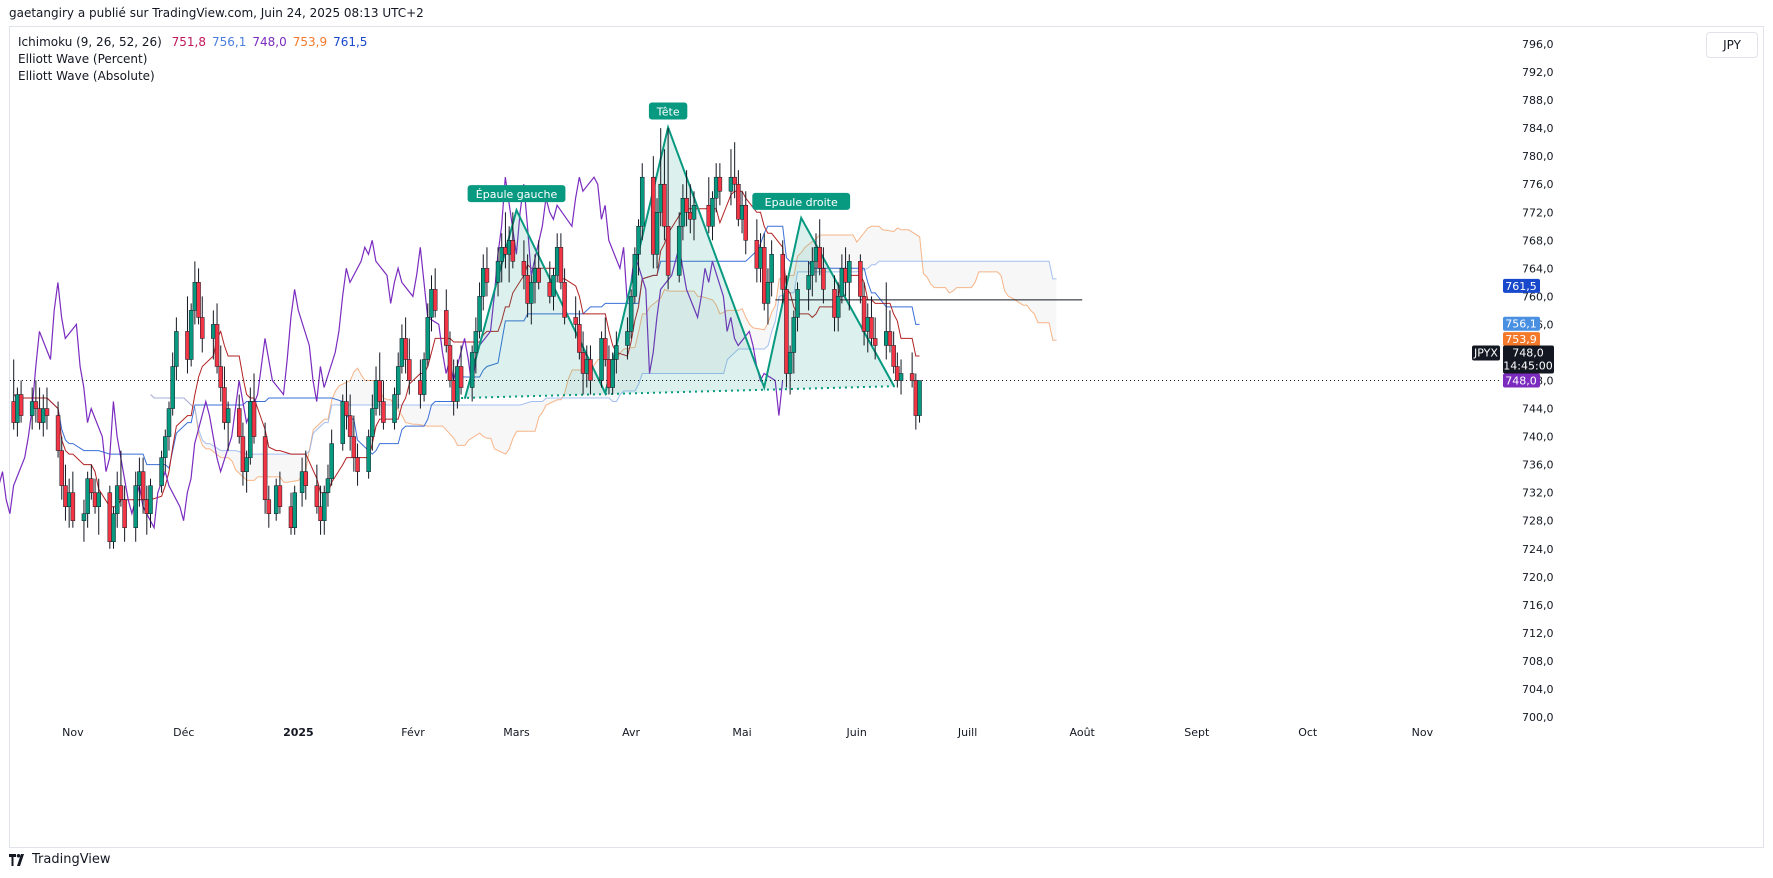  Describe the element at coordinates (413, 732) in the screenshot. I see `x-tick-label: Févr` at that location.